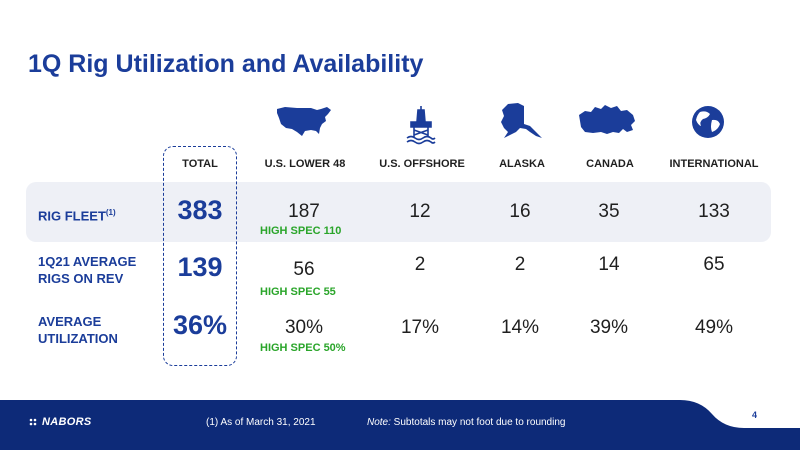 The image size is (800, 450). I want to click on nabors-logo-mark-icon, so click(33, 422).